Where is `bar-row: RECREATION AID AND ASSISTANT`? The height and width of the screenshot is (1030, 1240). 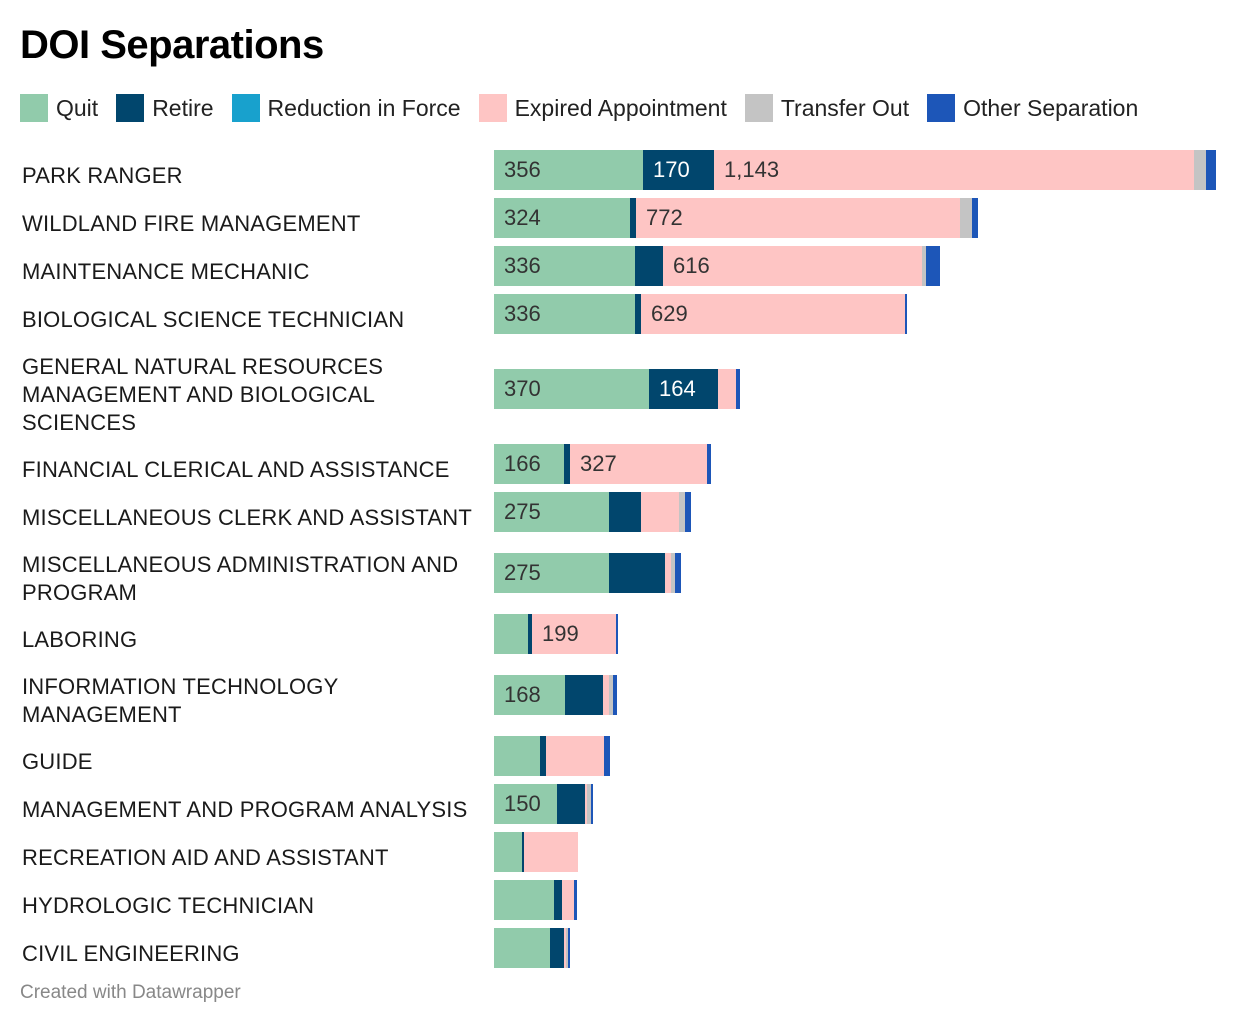
bar-row: RECREATION AID AND ASSISTANT is located at coordinates (620, 856).